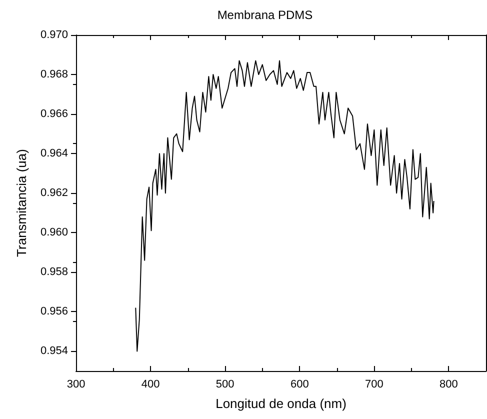  I want to click on y-tick-label: 0.960, so click(54, 232).